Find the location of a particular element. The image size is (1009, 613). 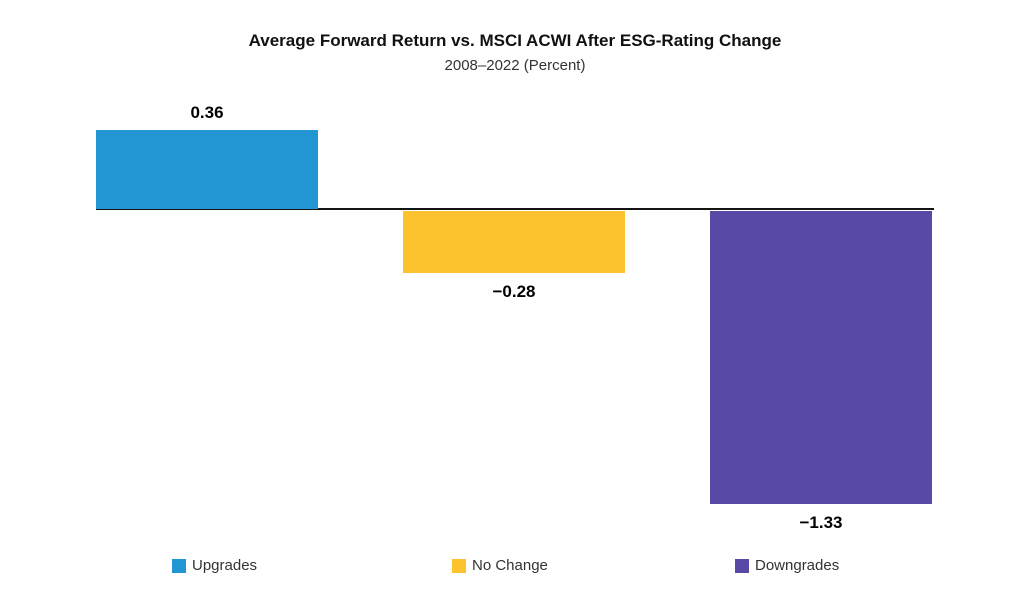

legend-item-no-change: No Change is located at coordinates (500, 566).